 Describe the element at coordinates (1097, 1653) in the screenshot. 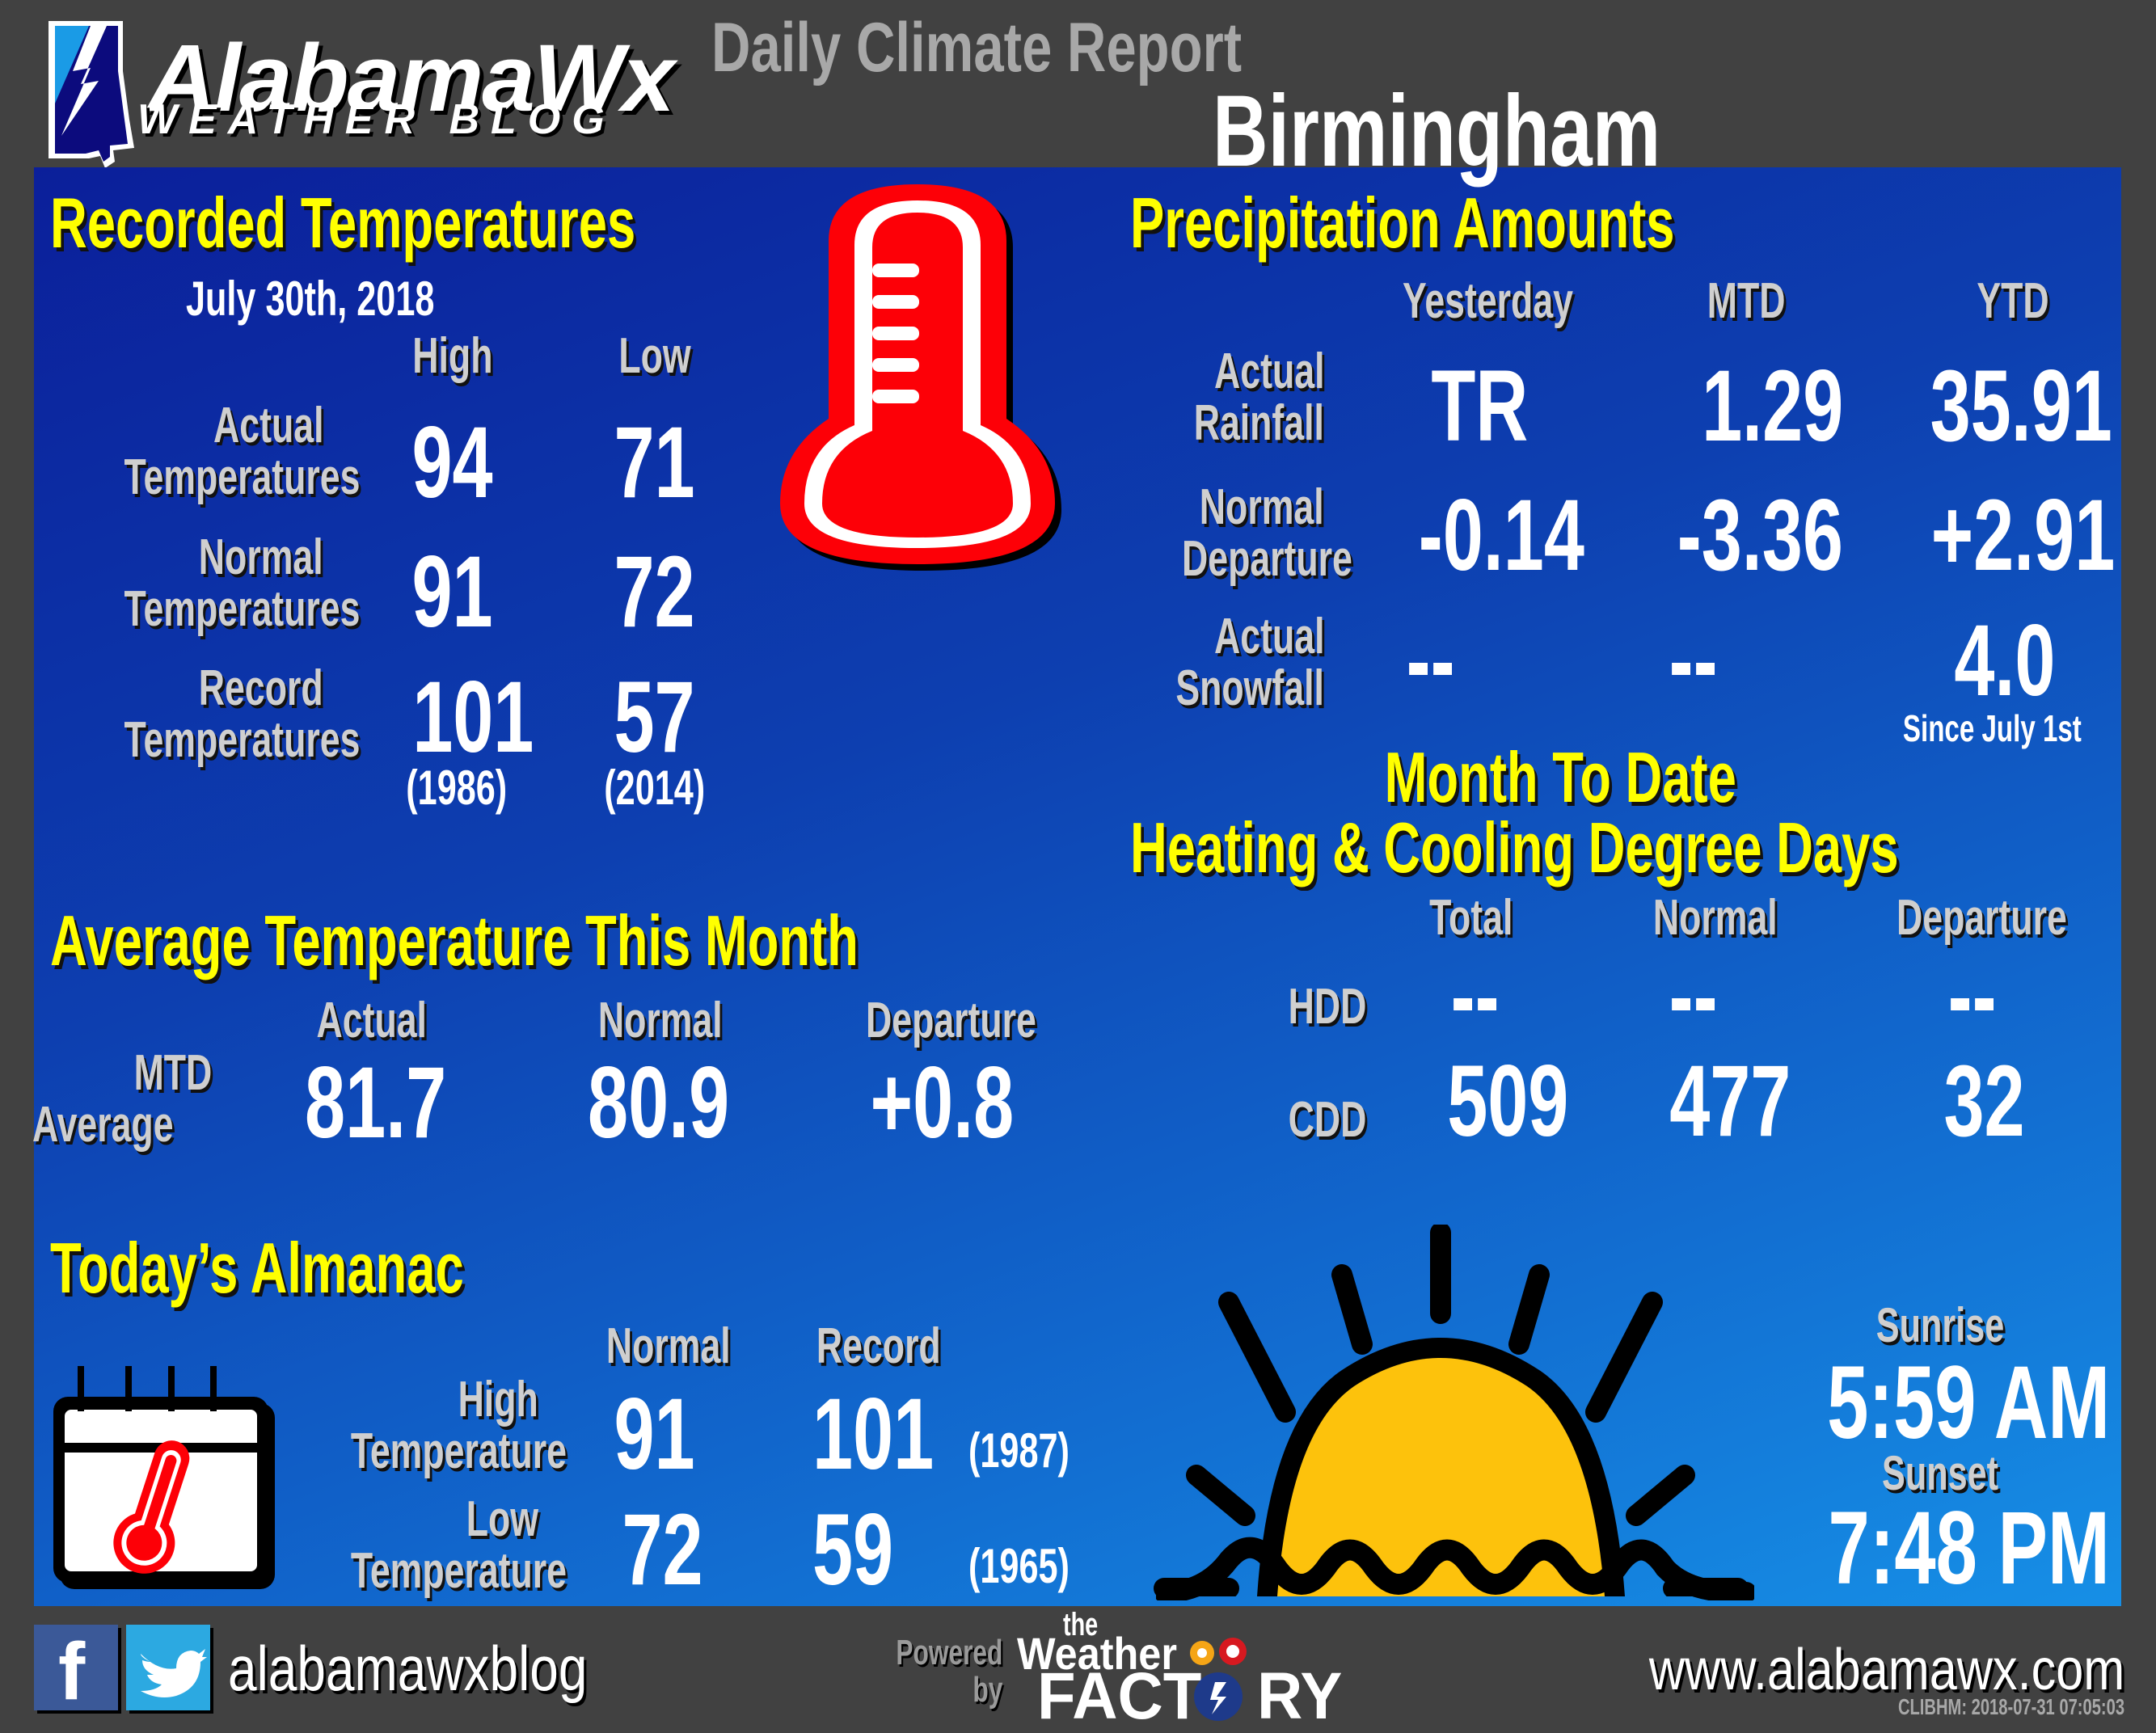

I see `factory-weather: Weather` at that location.